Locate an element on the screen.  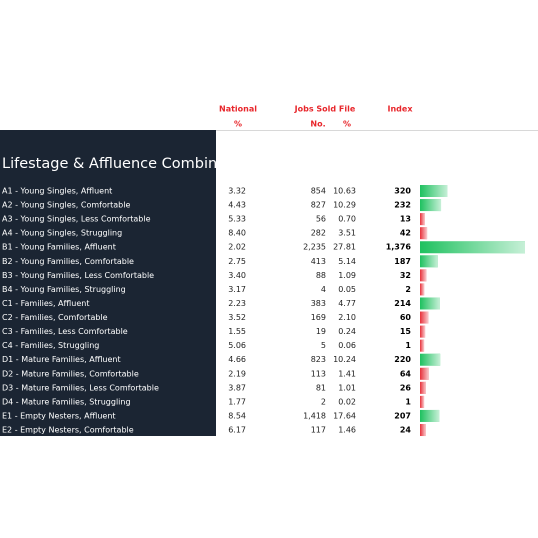
row-label: B4 - Young Families, Struggling is located at coordinates (64, 289).